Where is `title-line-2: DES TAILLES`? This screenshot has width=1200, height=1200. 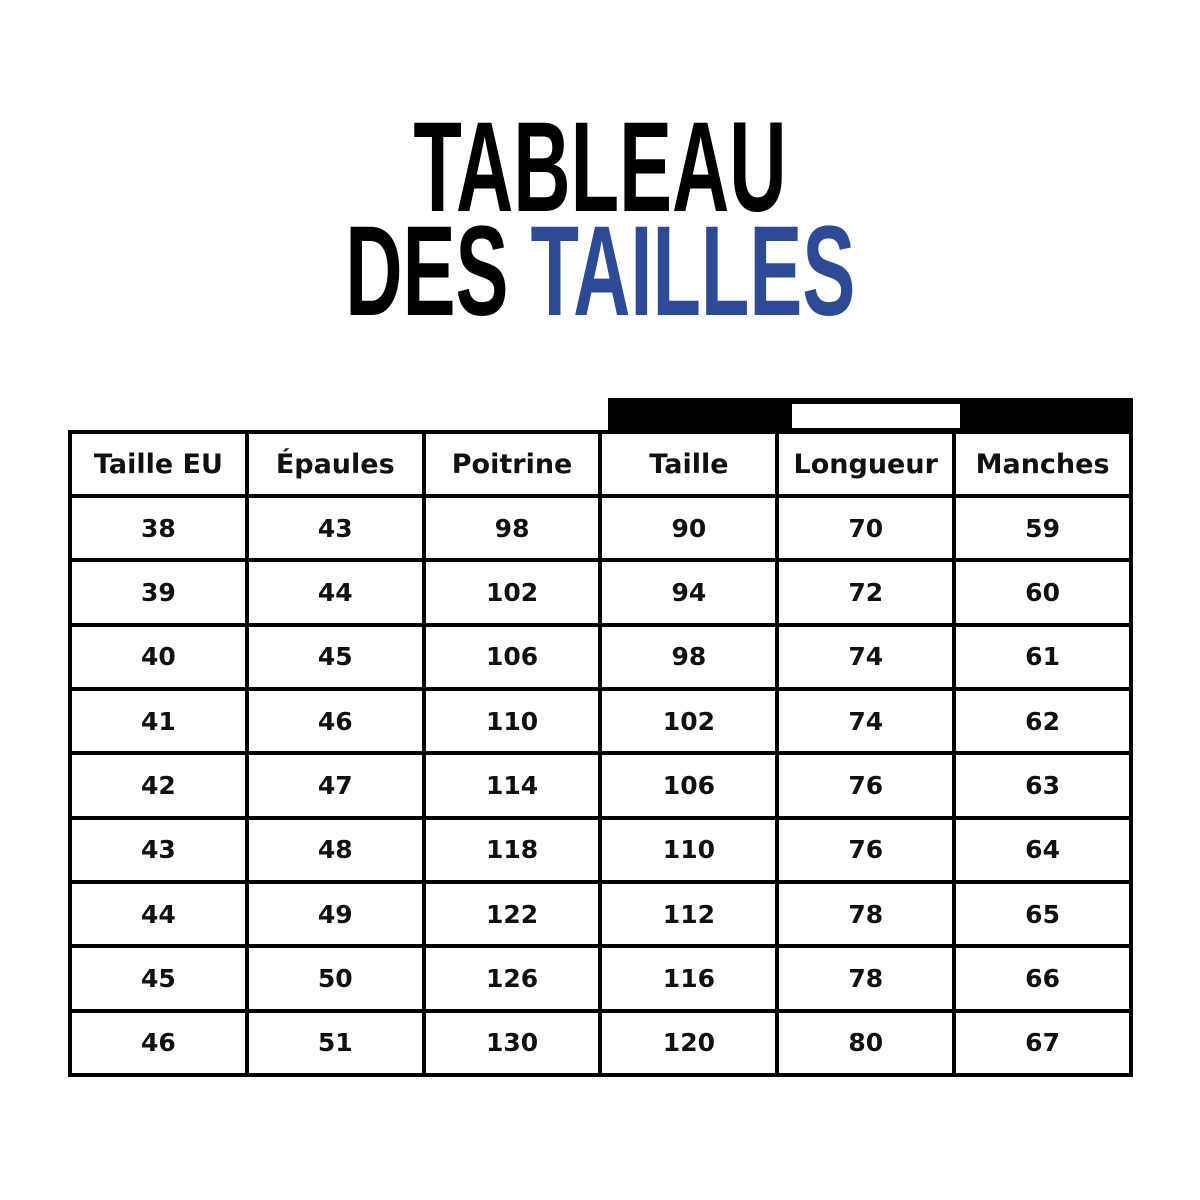
title-line-2: DES TAILLES is located at coordinates (600, 272).